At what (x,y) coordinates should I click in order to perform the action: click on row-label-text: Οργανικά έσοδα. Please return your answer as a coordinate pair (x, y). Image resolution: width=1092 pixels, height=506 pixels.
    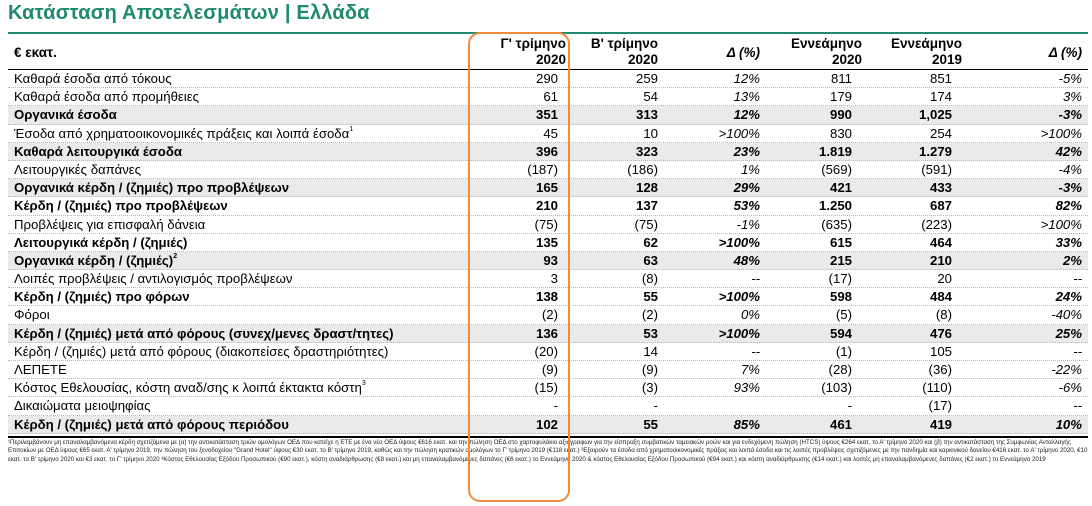
    Looking at the image, I should click on (65, 115).